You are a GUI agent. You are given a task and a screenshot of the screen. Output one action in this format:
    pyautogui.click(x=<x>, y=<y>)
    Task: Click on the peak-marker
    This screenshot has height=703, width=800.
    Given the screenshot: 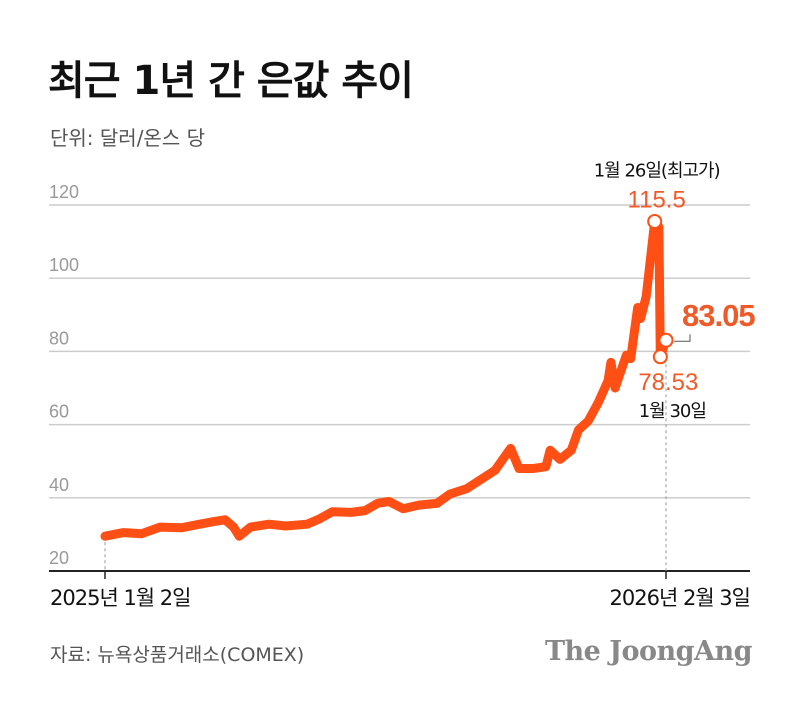 What is the action you would take?
    pyautogui.click(x=655, y=221)
    